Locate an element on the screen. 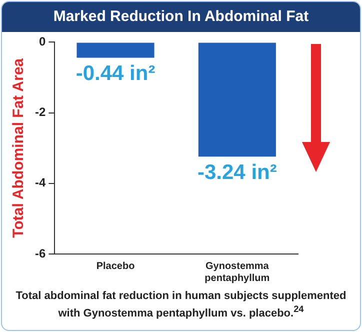  x-tick-label: Placebo is located at coordinates (115, 266).